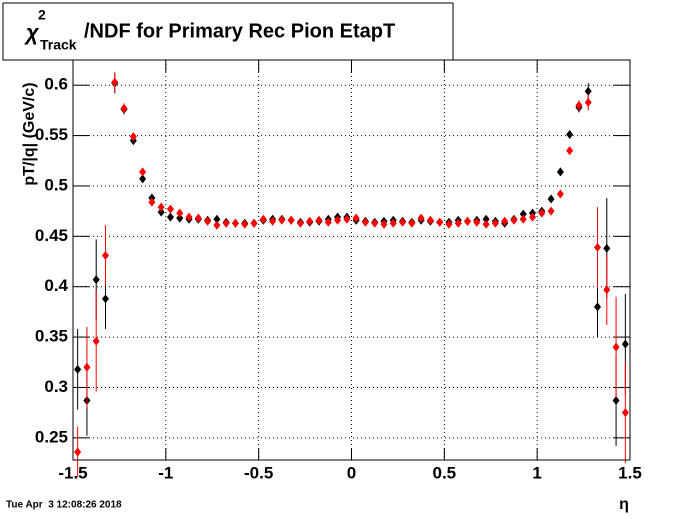  What do you see at coordinates (630, 472) in the screenshot?
I see `x-tick-label: 1.5` at bounding box center [630, 472].